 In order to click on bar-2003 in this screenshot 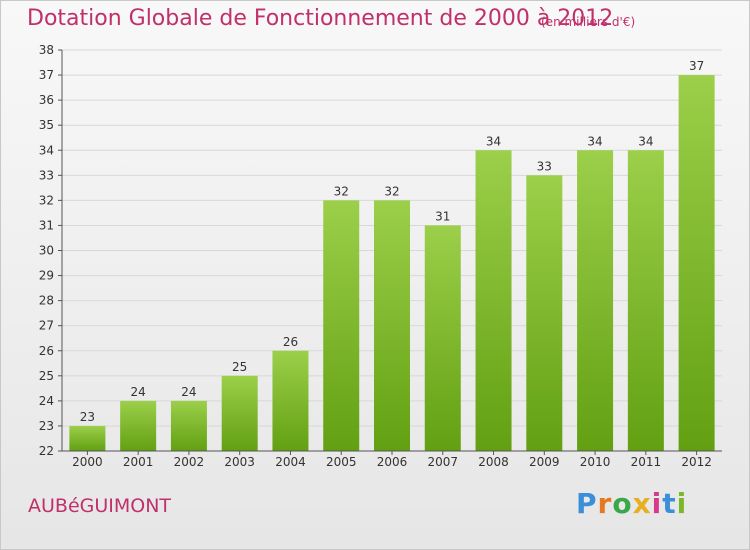, I will do `click(239, 413)`.